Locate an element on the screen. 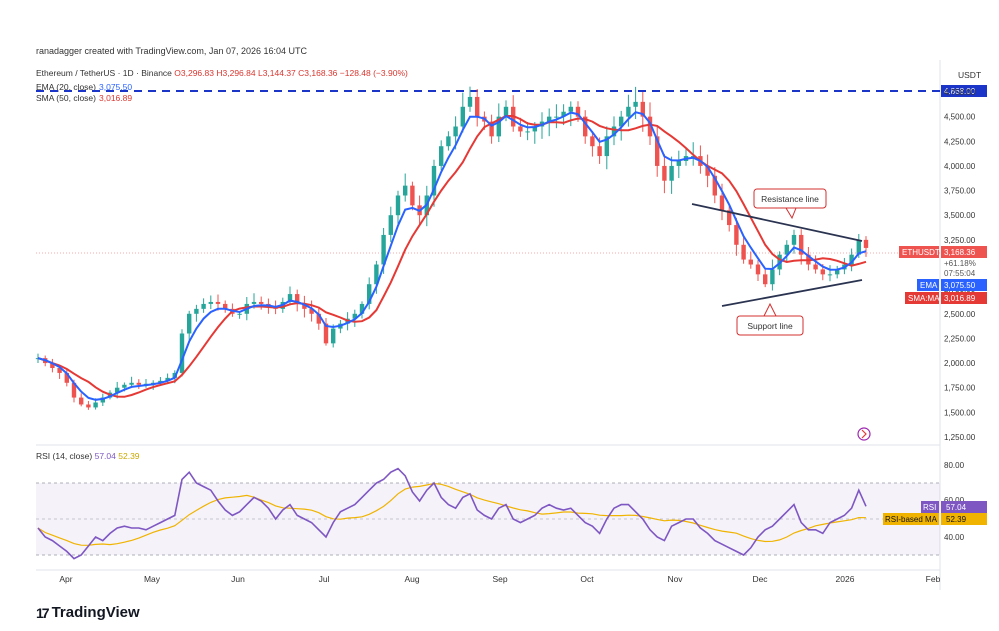  rsi-line is located at coordinates (452, 513).